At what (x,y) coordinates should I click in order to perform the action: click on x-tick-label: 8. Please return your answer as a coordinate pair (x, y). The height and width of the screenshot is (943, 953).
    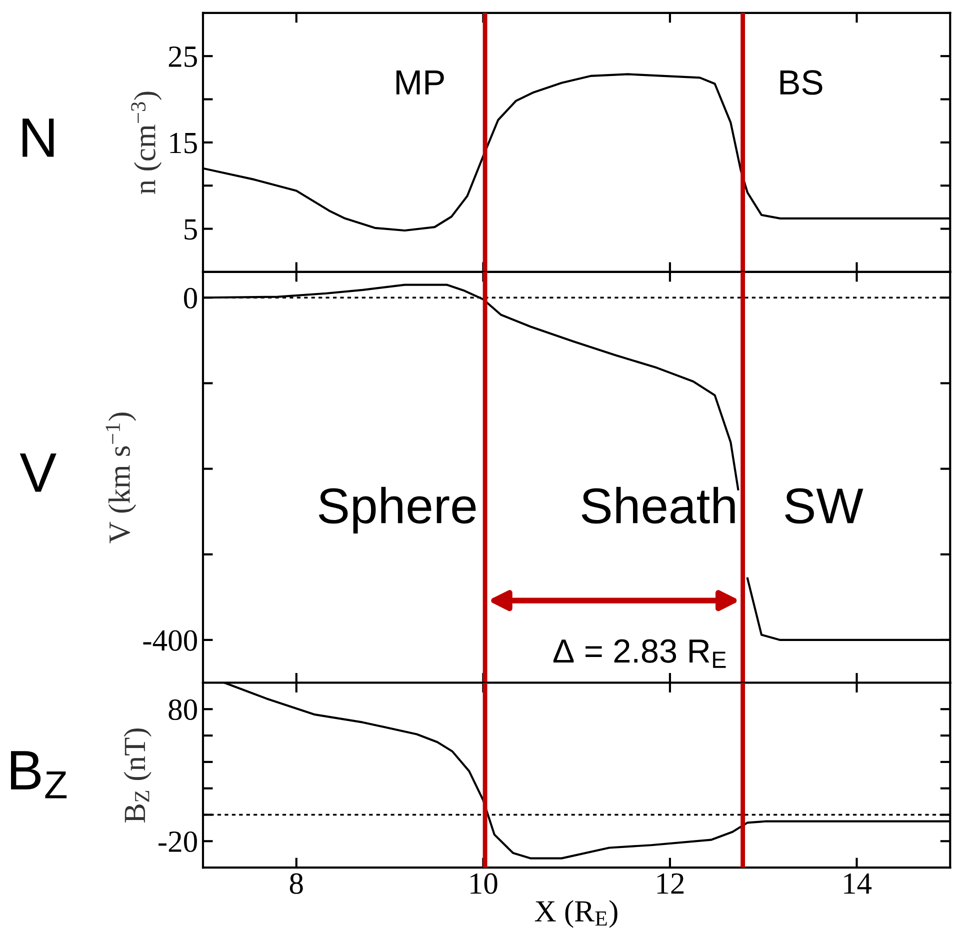
    Looking at the image, I should click on (296, 883).